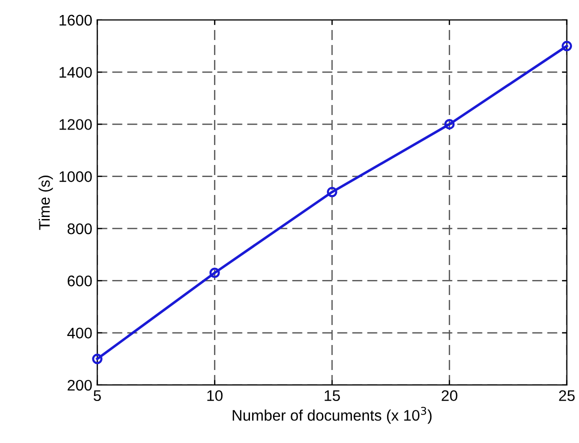  Describe the element at coordinates (76, 72) in the screenshot. I see `y-tick-label: 1400` at that location.